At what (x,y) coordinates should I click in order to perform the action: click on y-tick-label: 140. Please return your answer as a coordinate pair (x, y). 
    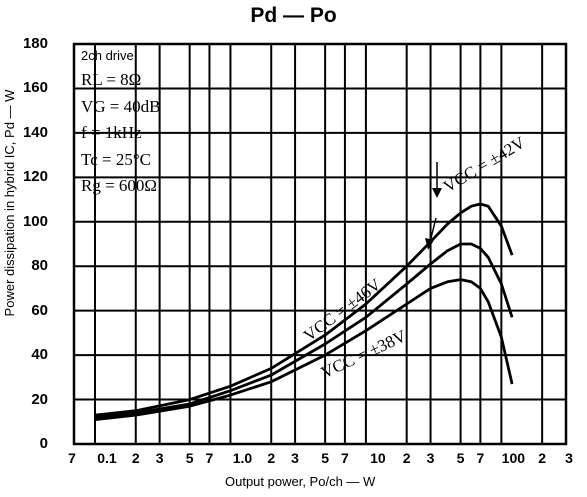
    Looking at the image, I should click on (35, 132).